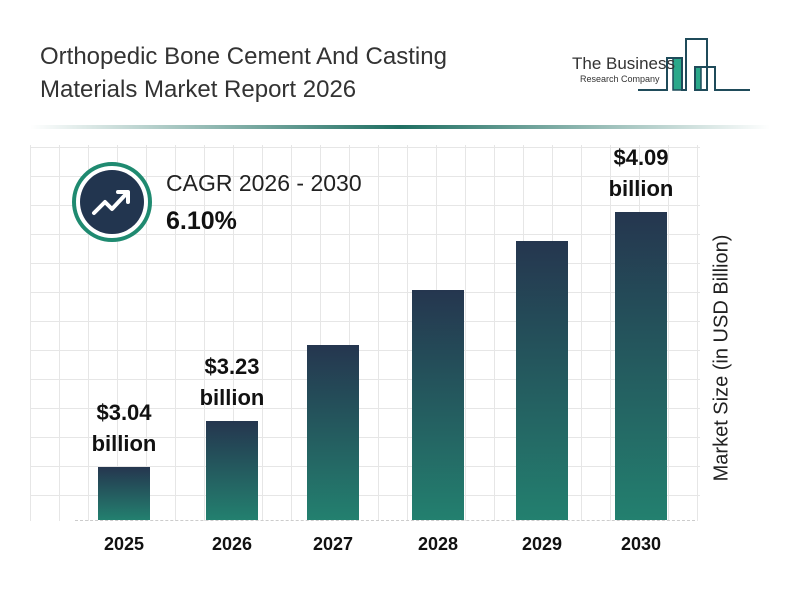  Describe the element at coordinates (641, 366) in the screenshot. I see `bar-2030` at that location.